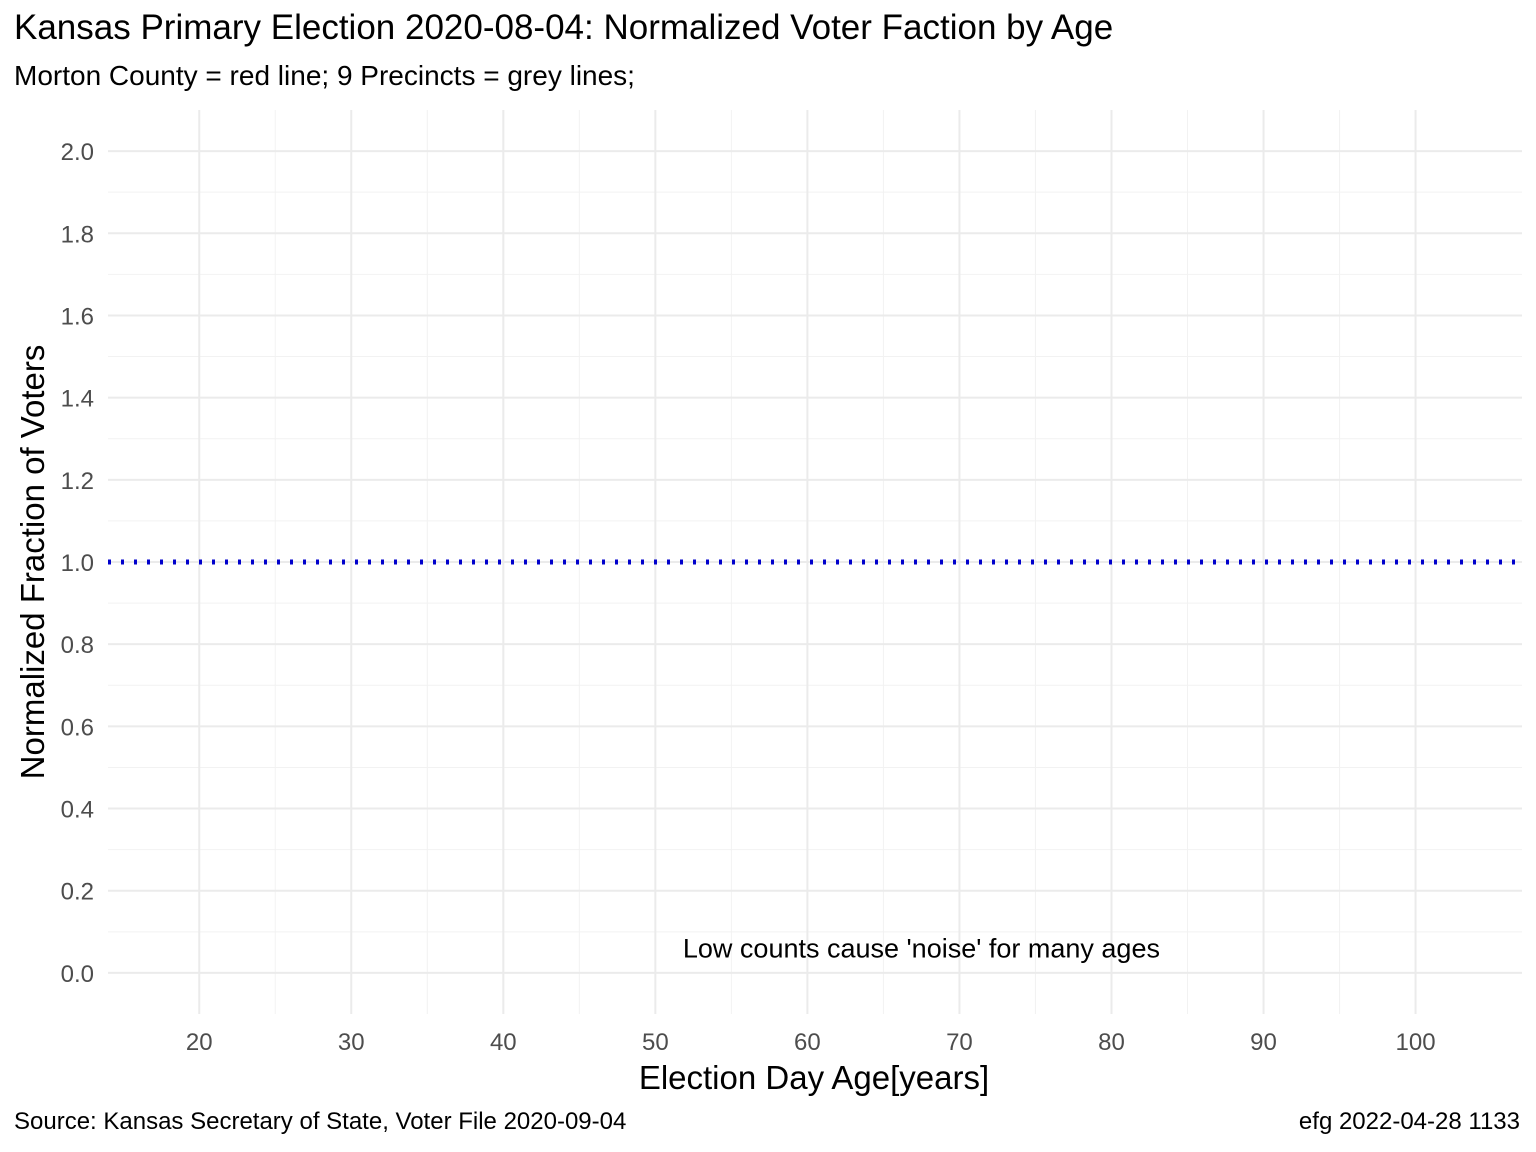 This screenshot has width=1536, height=1152. Describe the element at coordinates (77, 974) in the screenshot. I see `y-tick-label: 0.0` at that location.